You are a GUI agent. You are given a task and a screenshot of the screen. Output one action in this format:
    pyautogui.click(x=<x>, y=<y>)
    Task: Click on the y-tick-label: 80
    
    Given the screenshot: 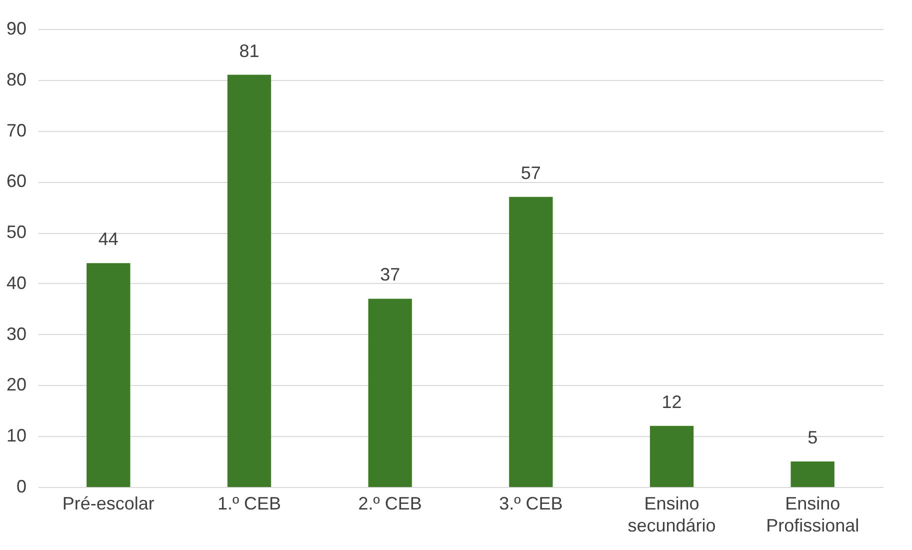 What is the action you would take?
    pyautogui.click(x=16, y=79)
    